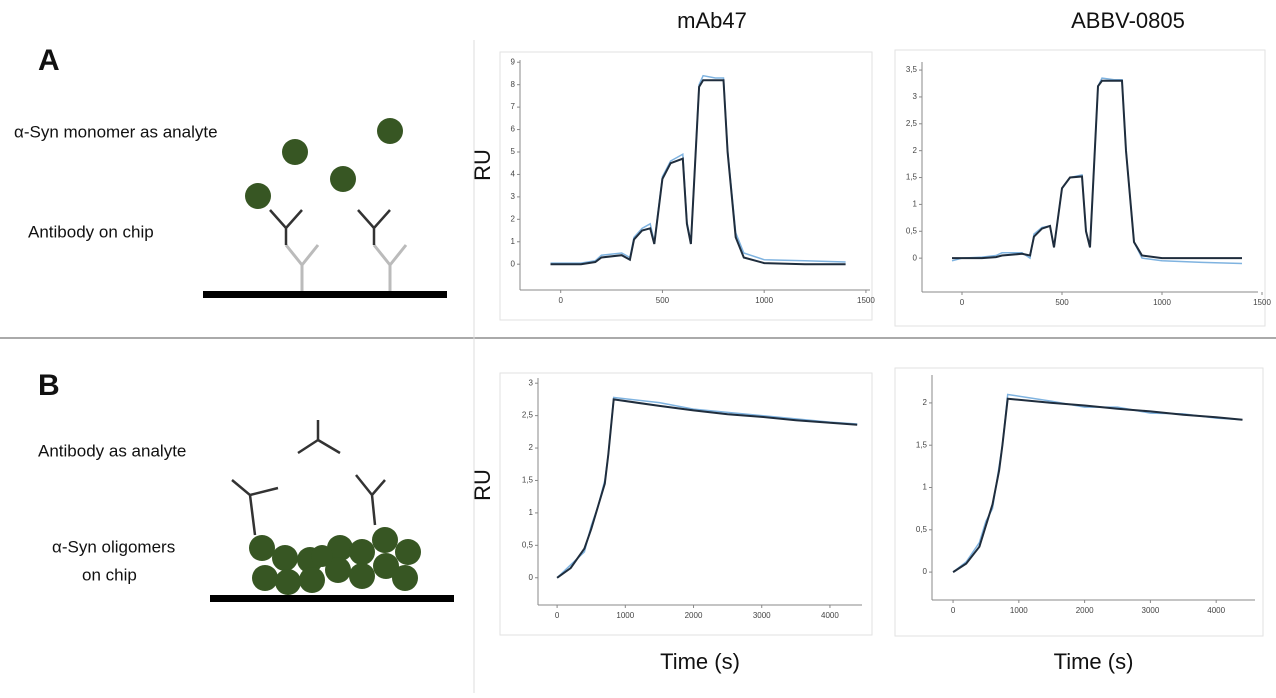 Image resolution: width=1276 pixels, height=698 pixels. What do you see at coordinates (513, 174) in the screenshot?
I see `y-tick-label: 4` at bounding box center [513, 174].